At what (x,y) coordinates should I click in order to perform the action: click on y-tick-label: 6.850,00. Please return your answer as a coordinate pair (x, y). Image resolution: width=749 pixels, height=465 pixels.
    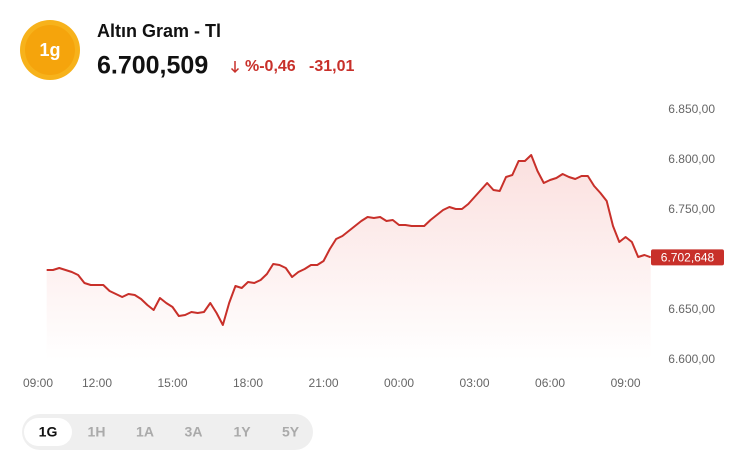
    Looking at the image, I should click on (691, 109).